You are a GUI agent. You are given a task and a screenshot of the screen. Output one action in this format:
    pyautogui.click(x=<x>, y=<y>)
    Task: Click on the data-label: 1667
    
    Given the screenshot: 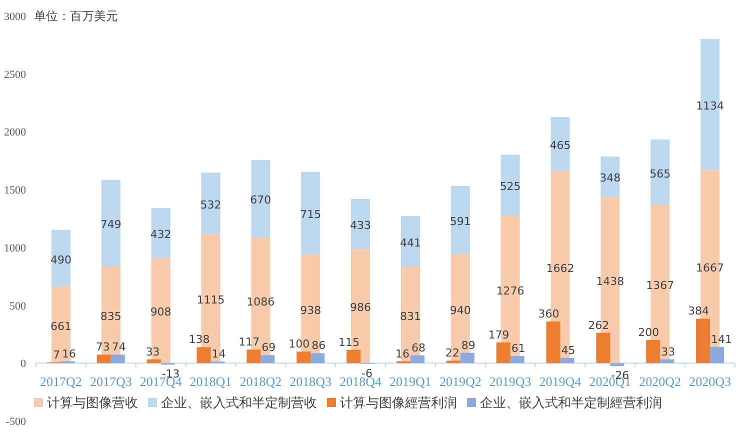 What is the action you would take?
    pyautogui.click(x=710, y=268)
    